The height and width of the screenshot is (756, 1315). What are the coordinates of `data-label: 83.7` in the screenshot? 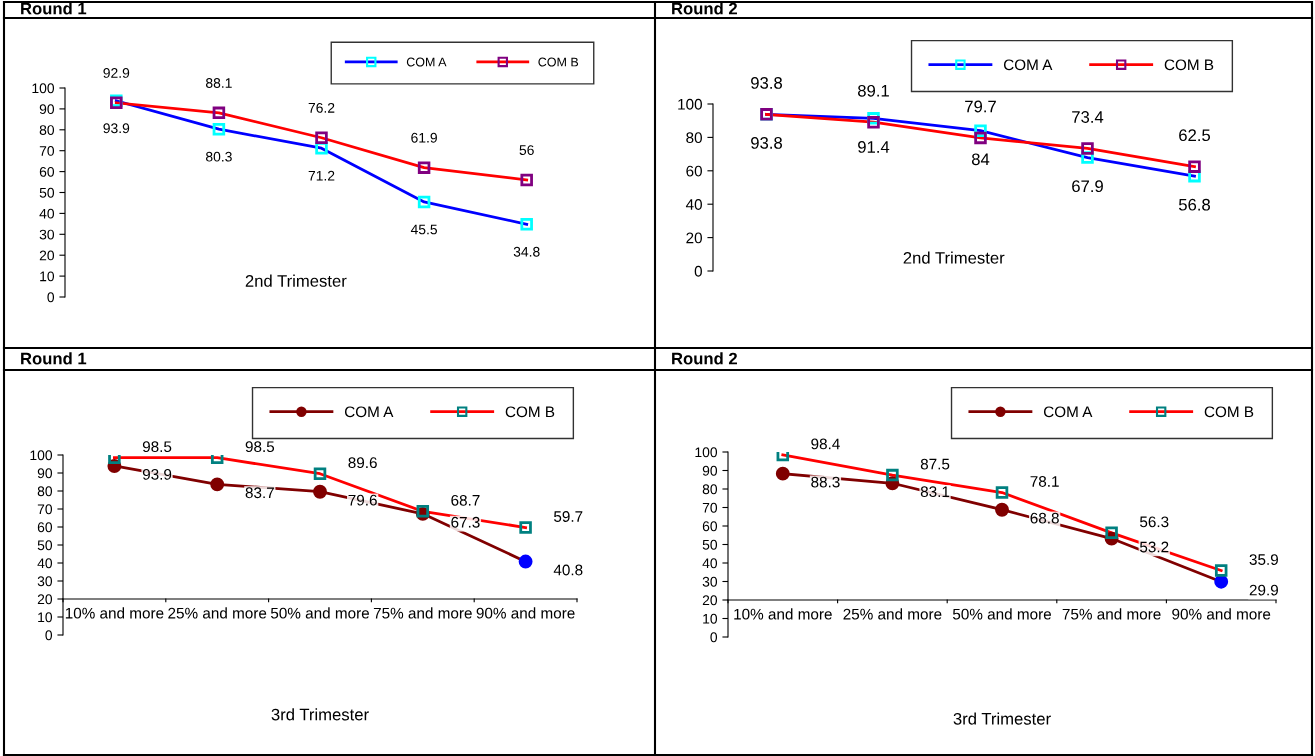 It's located at (259, 493).